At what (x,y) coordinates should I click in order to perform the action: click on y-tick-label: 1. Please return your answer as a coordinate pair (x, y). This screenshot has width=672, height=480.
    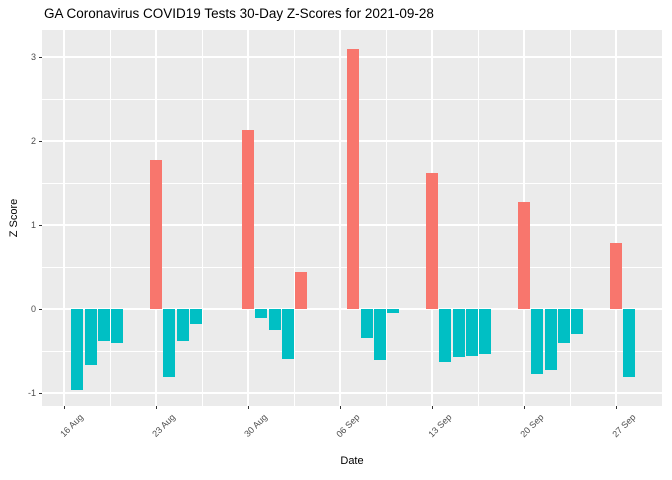
    Looking at the image, I should click on (33, 225).